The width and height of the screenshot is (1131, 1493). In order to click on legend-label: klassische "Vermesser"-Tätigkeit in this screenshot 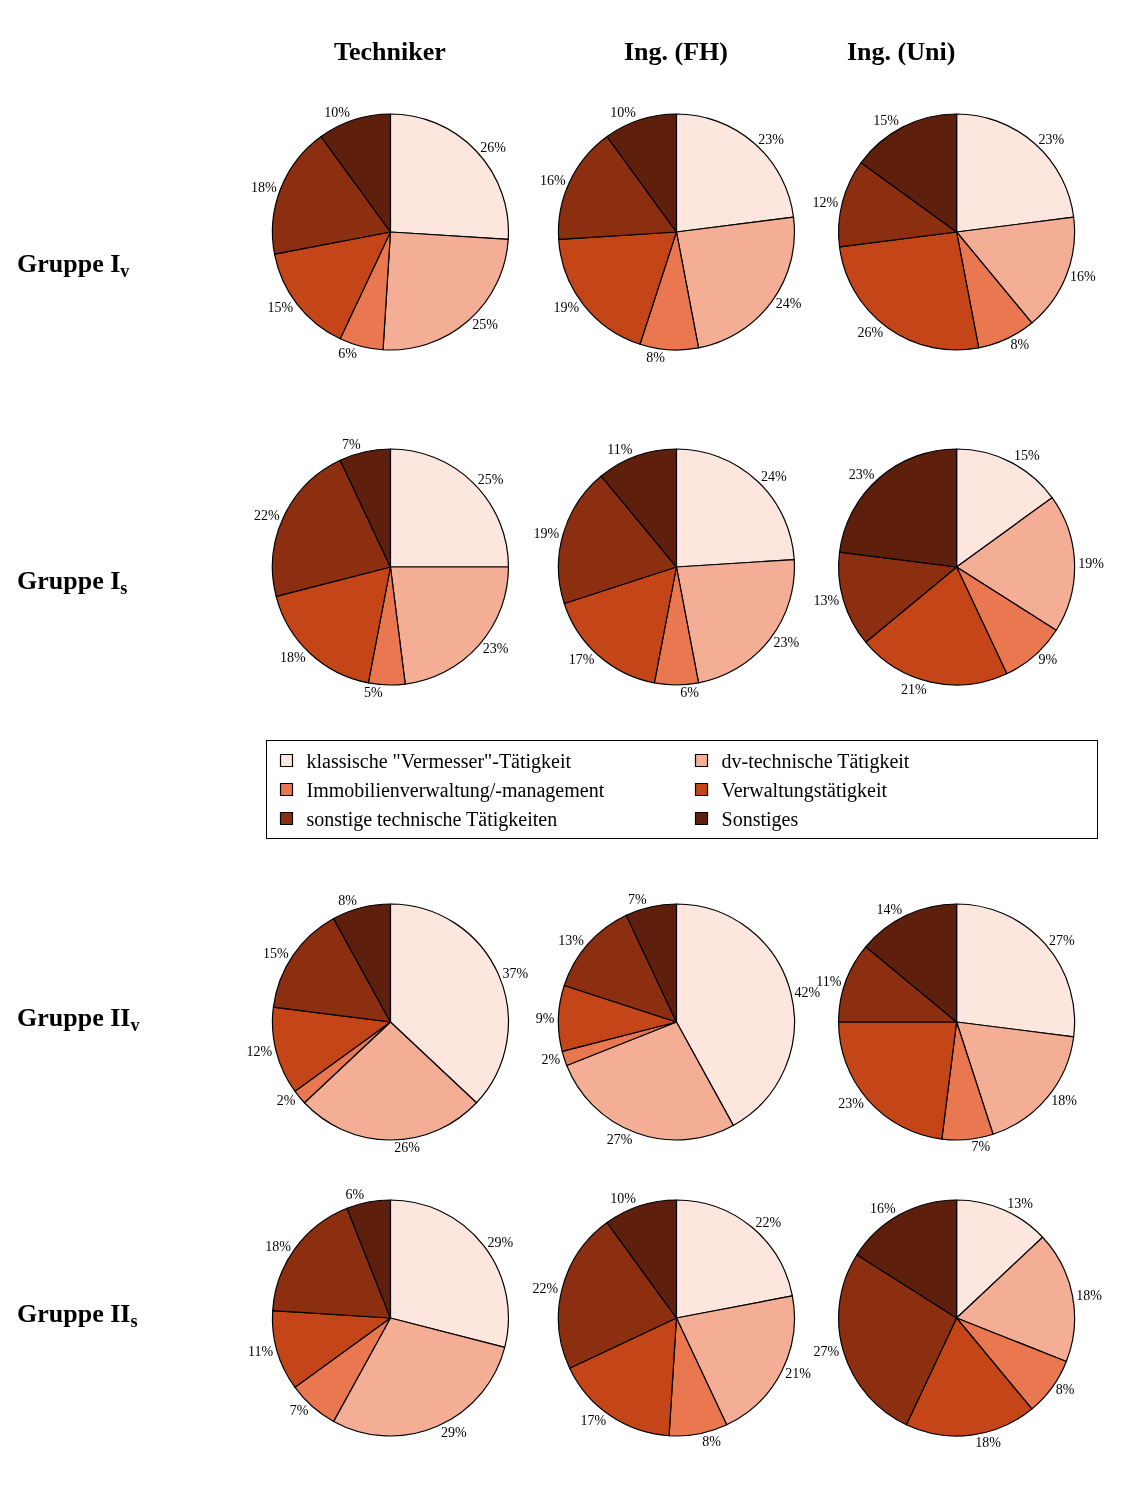, I will do `click(439, 762)`.